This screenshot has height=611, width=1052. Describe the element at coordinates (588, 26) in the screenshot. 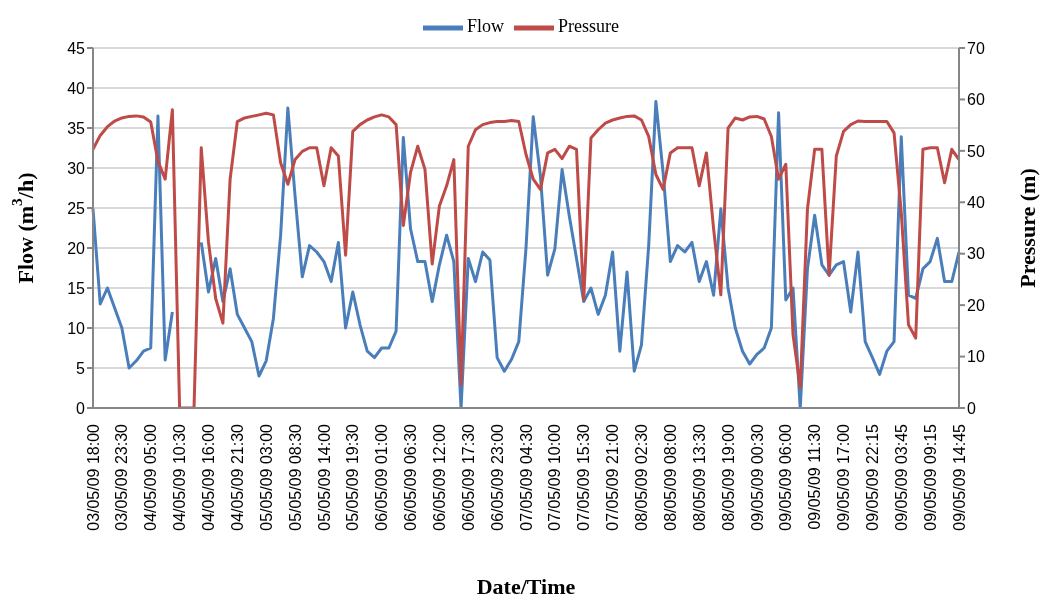

I see `legend-label: Pressure` at that location.